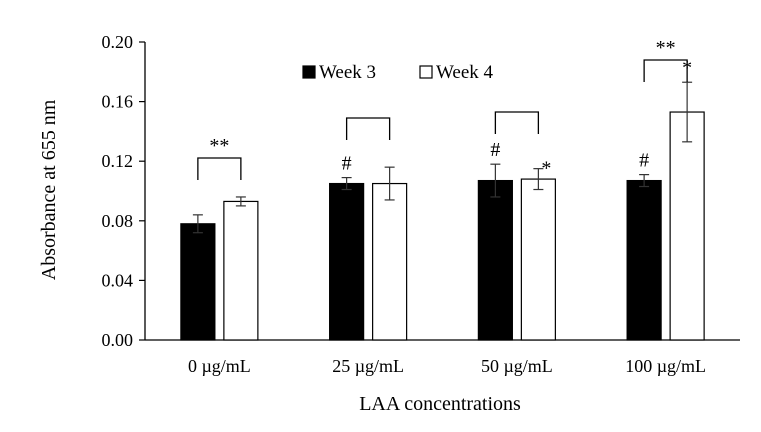  I want to click on x-tick-label: 100 µg/mL, so click(665, 366).